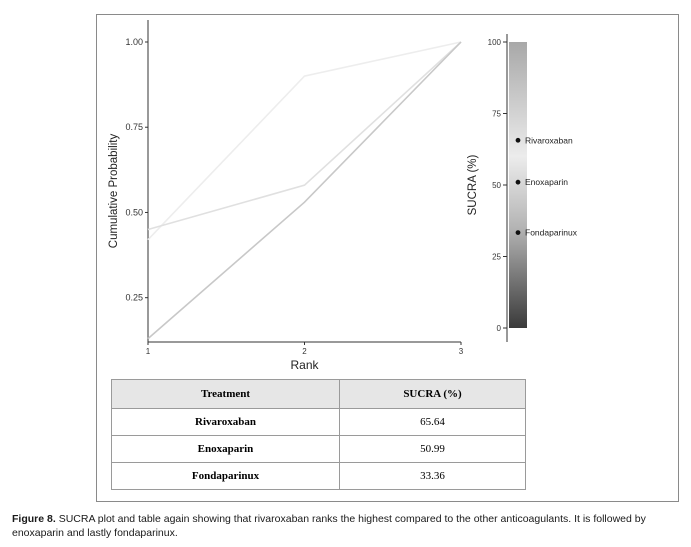 This screenshot has height=547, width=691. What do you see at coordinates (461, 351) in the screenshot?
I see `x-tick-label: 3` at bounding box center [461, 351].